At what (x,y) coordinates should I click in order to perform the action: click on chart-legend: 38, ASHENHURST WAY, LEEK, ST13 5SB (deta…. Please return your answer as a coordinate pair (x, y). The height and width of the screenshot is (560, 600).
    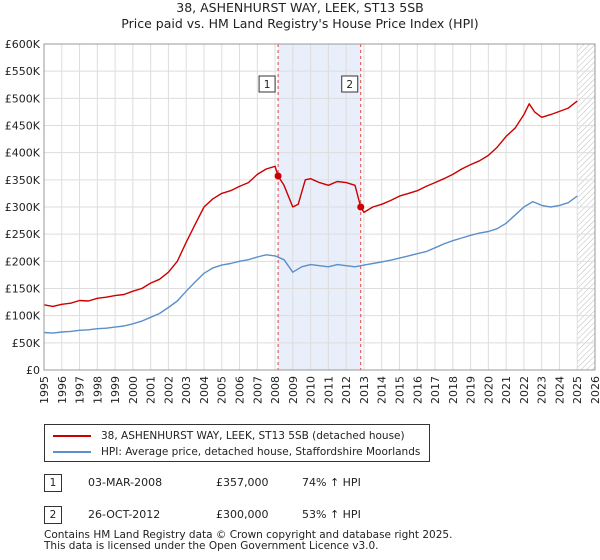
    Looking at the image, I should click on (237, 443).